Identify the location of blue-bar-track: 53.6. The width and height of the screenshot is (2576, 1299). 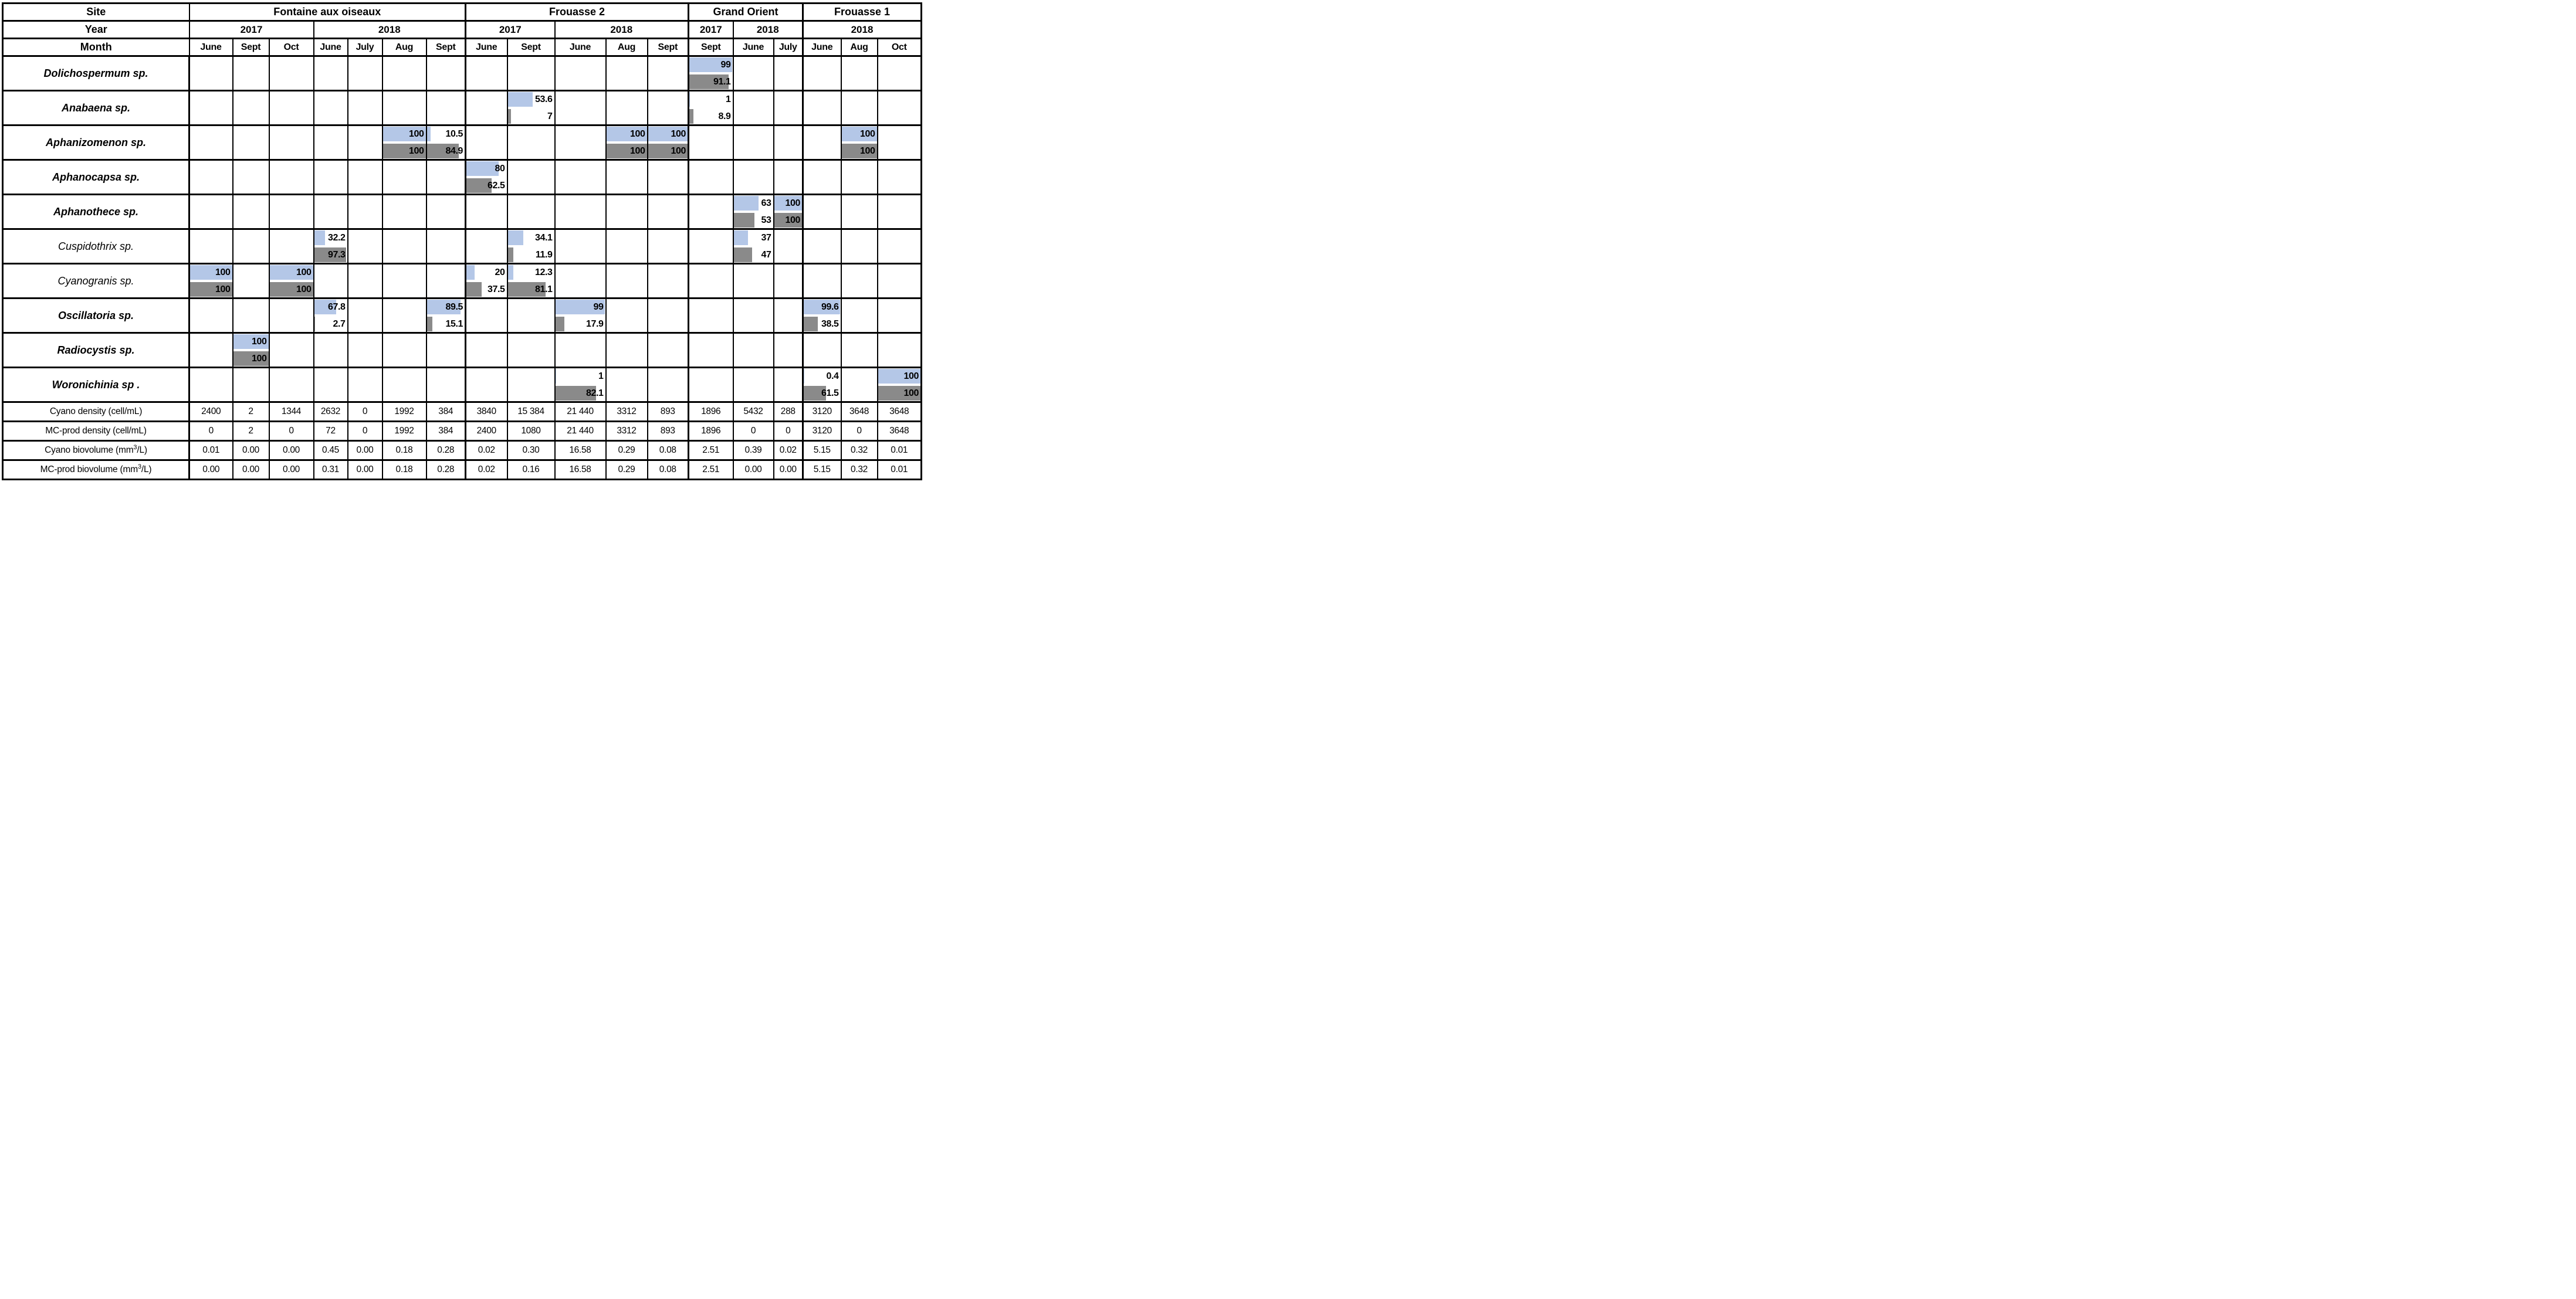
(531, 99).